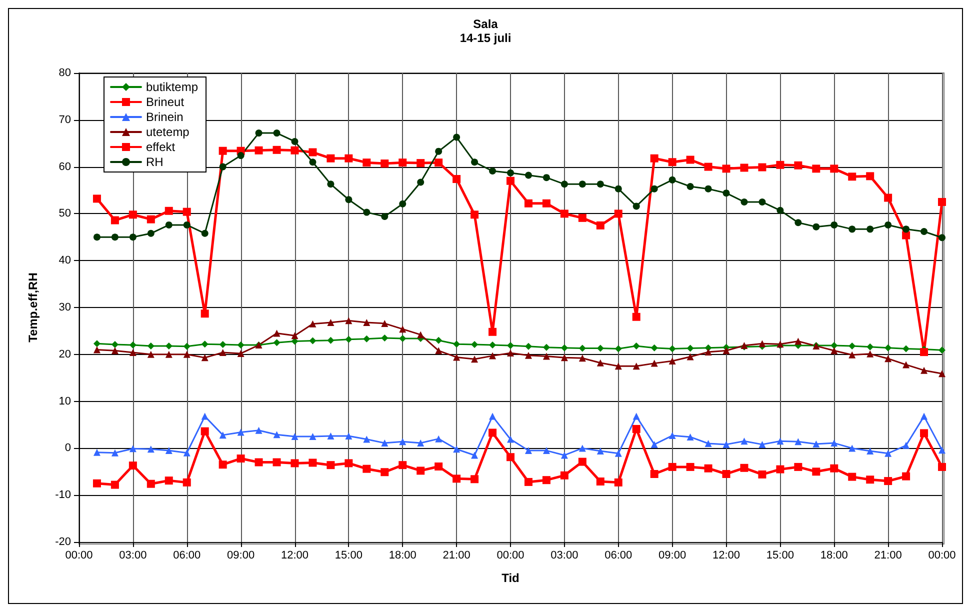 This screenshot has height=612, width=971. What do you see at coordinates (64, 120) in the screenshot?
I see `y-tick-label: 70` at bounding box center [64, 120].